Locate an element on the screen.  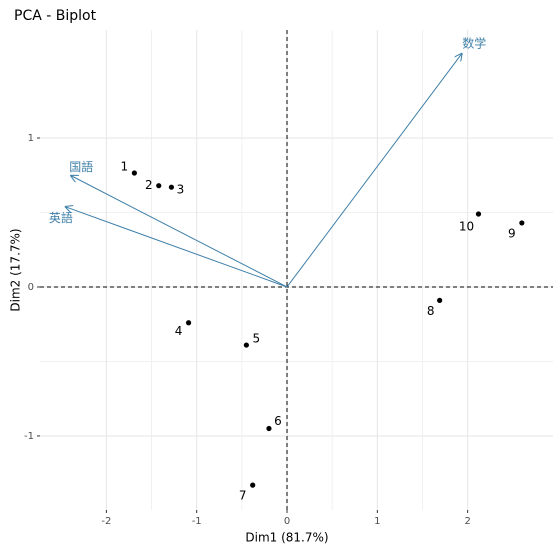
arrow-label: 国語 is located at coordinates (81, 166).